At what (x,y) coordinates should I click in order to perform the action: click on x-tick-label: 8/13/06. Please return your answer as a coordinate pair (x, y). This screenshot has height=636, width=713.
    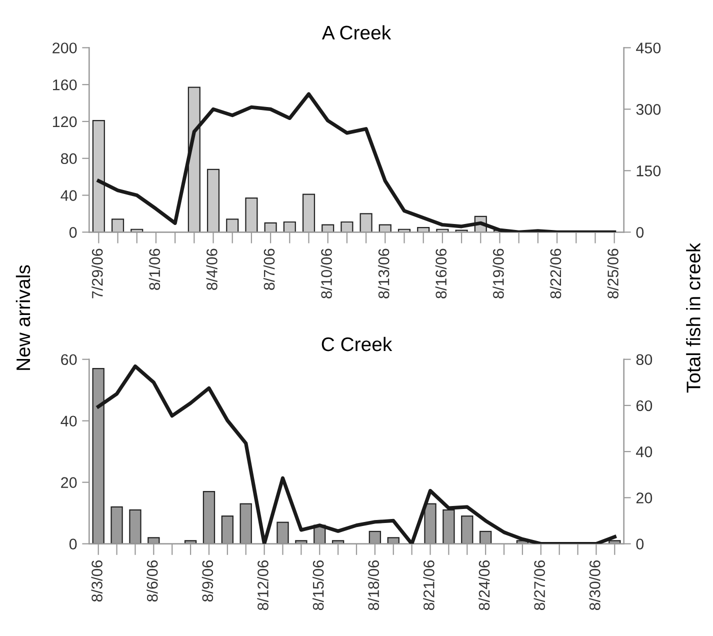
    Looking at the image, I should click on (384, 273).